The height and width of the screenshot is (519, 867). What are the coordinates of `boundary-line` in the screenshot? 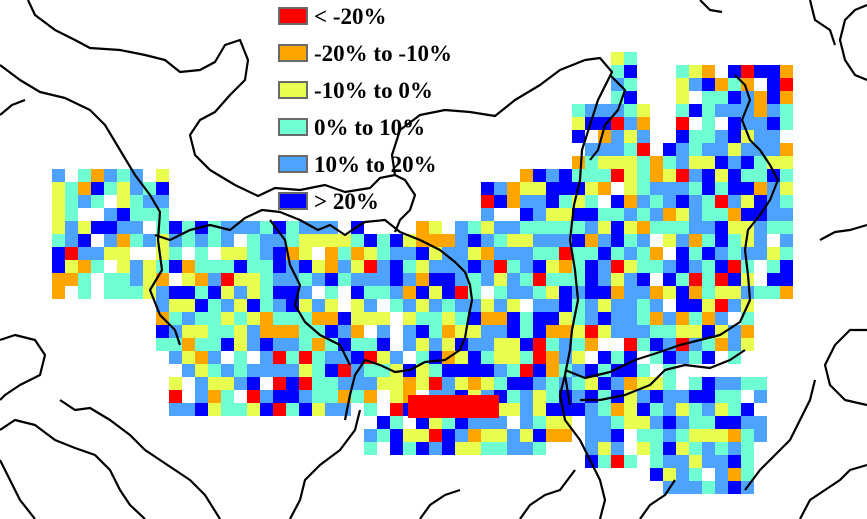 It's located at (833, 491).